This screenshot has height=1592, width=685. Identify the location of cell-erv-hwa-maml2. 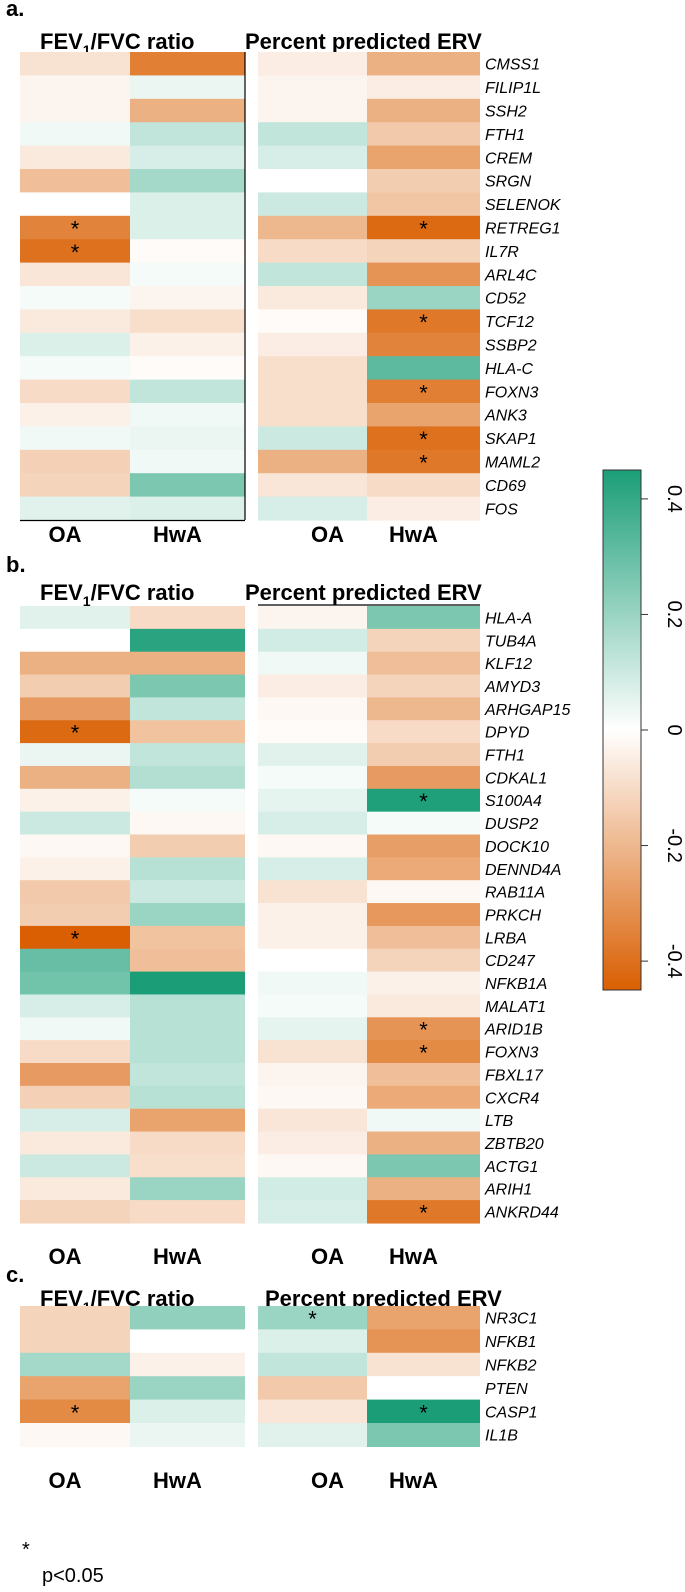
(423, 461).